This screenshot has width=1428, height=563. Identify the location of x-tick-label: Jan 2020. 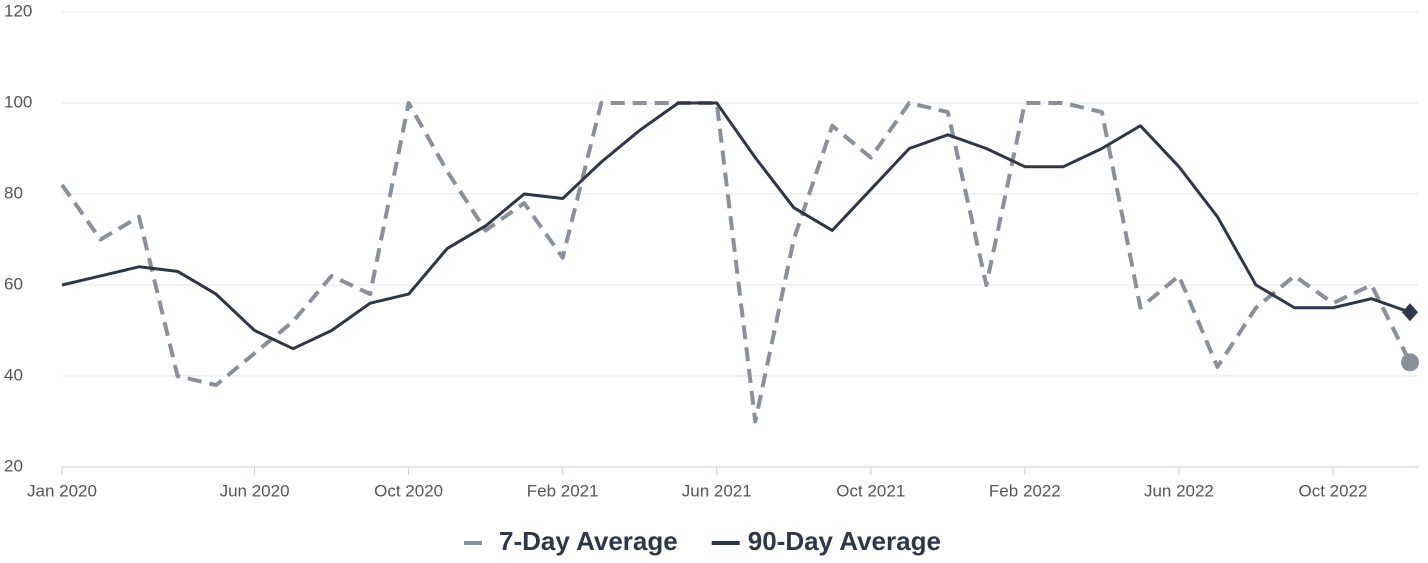
(62, 490).